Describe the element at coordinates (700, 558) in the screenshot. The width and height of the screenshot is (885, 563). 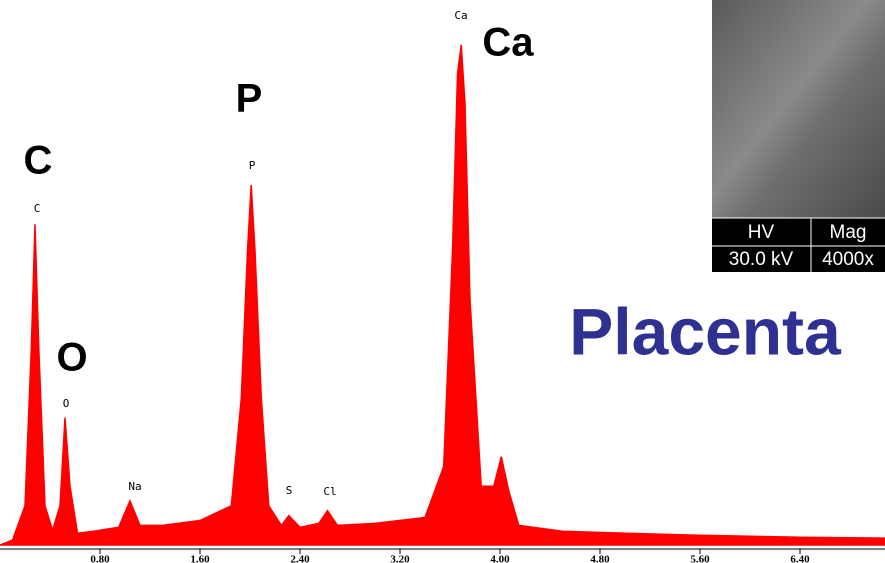
I see `x-tick-label: 5.60` at that location.